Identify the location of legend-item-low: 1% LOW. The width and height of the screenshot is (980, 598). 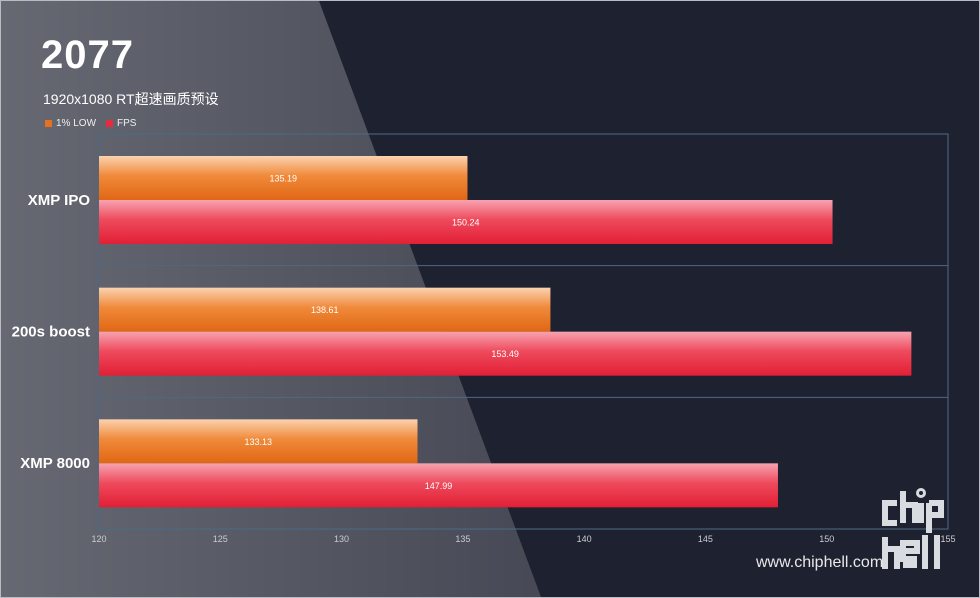
(70, 123).